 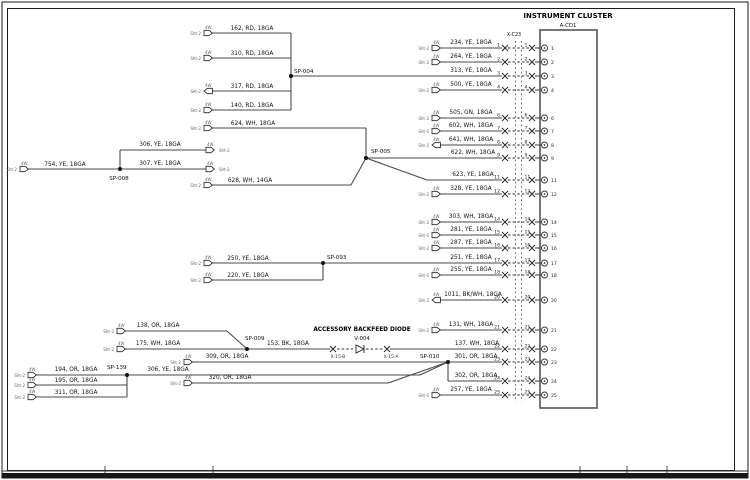 What do you see at coordinates (498, 88) in the screenshot?
I see `pin-number: 4` at bounding box center [498, 88].